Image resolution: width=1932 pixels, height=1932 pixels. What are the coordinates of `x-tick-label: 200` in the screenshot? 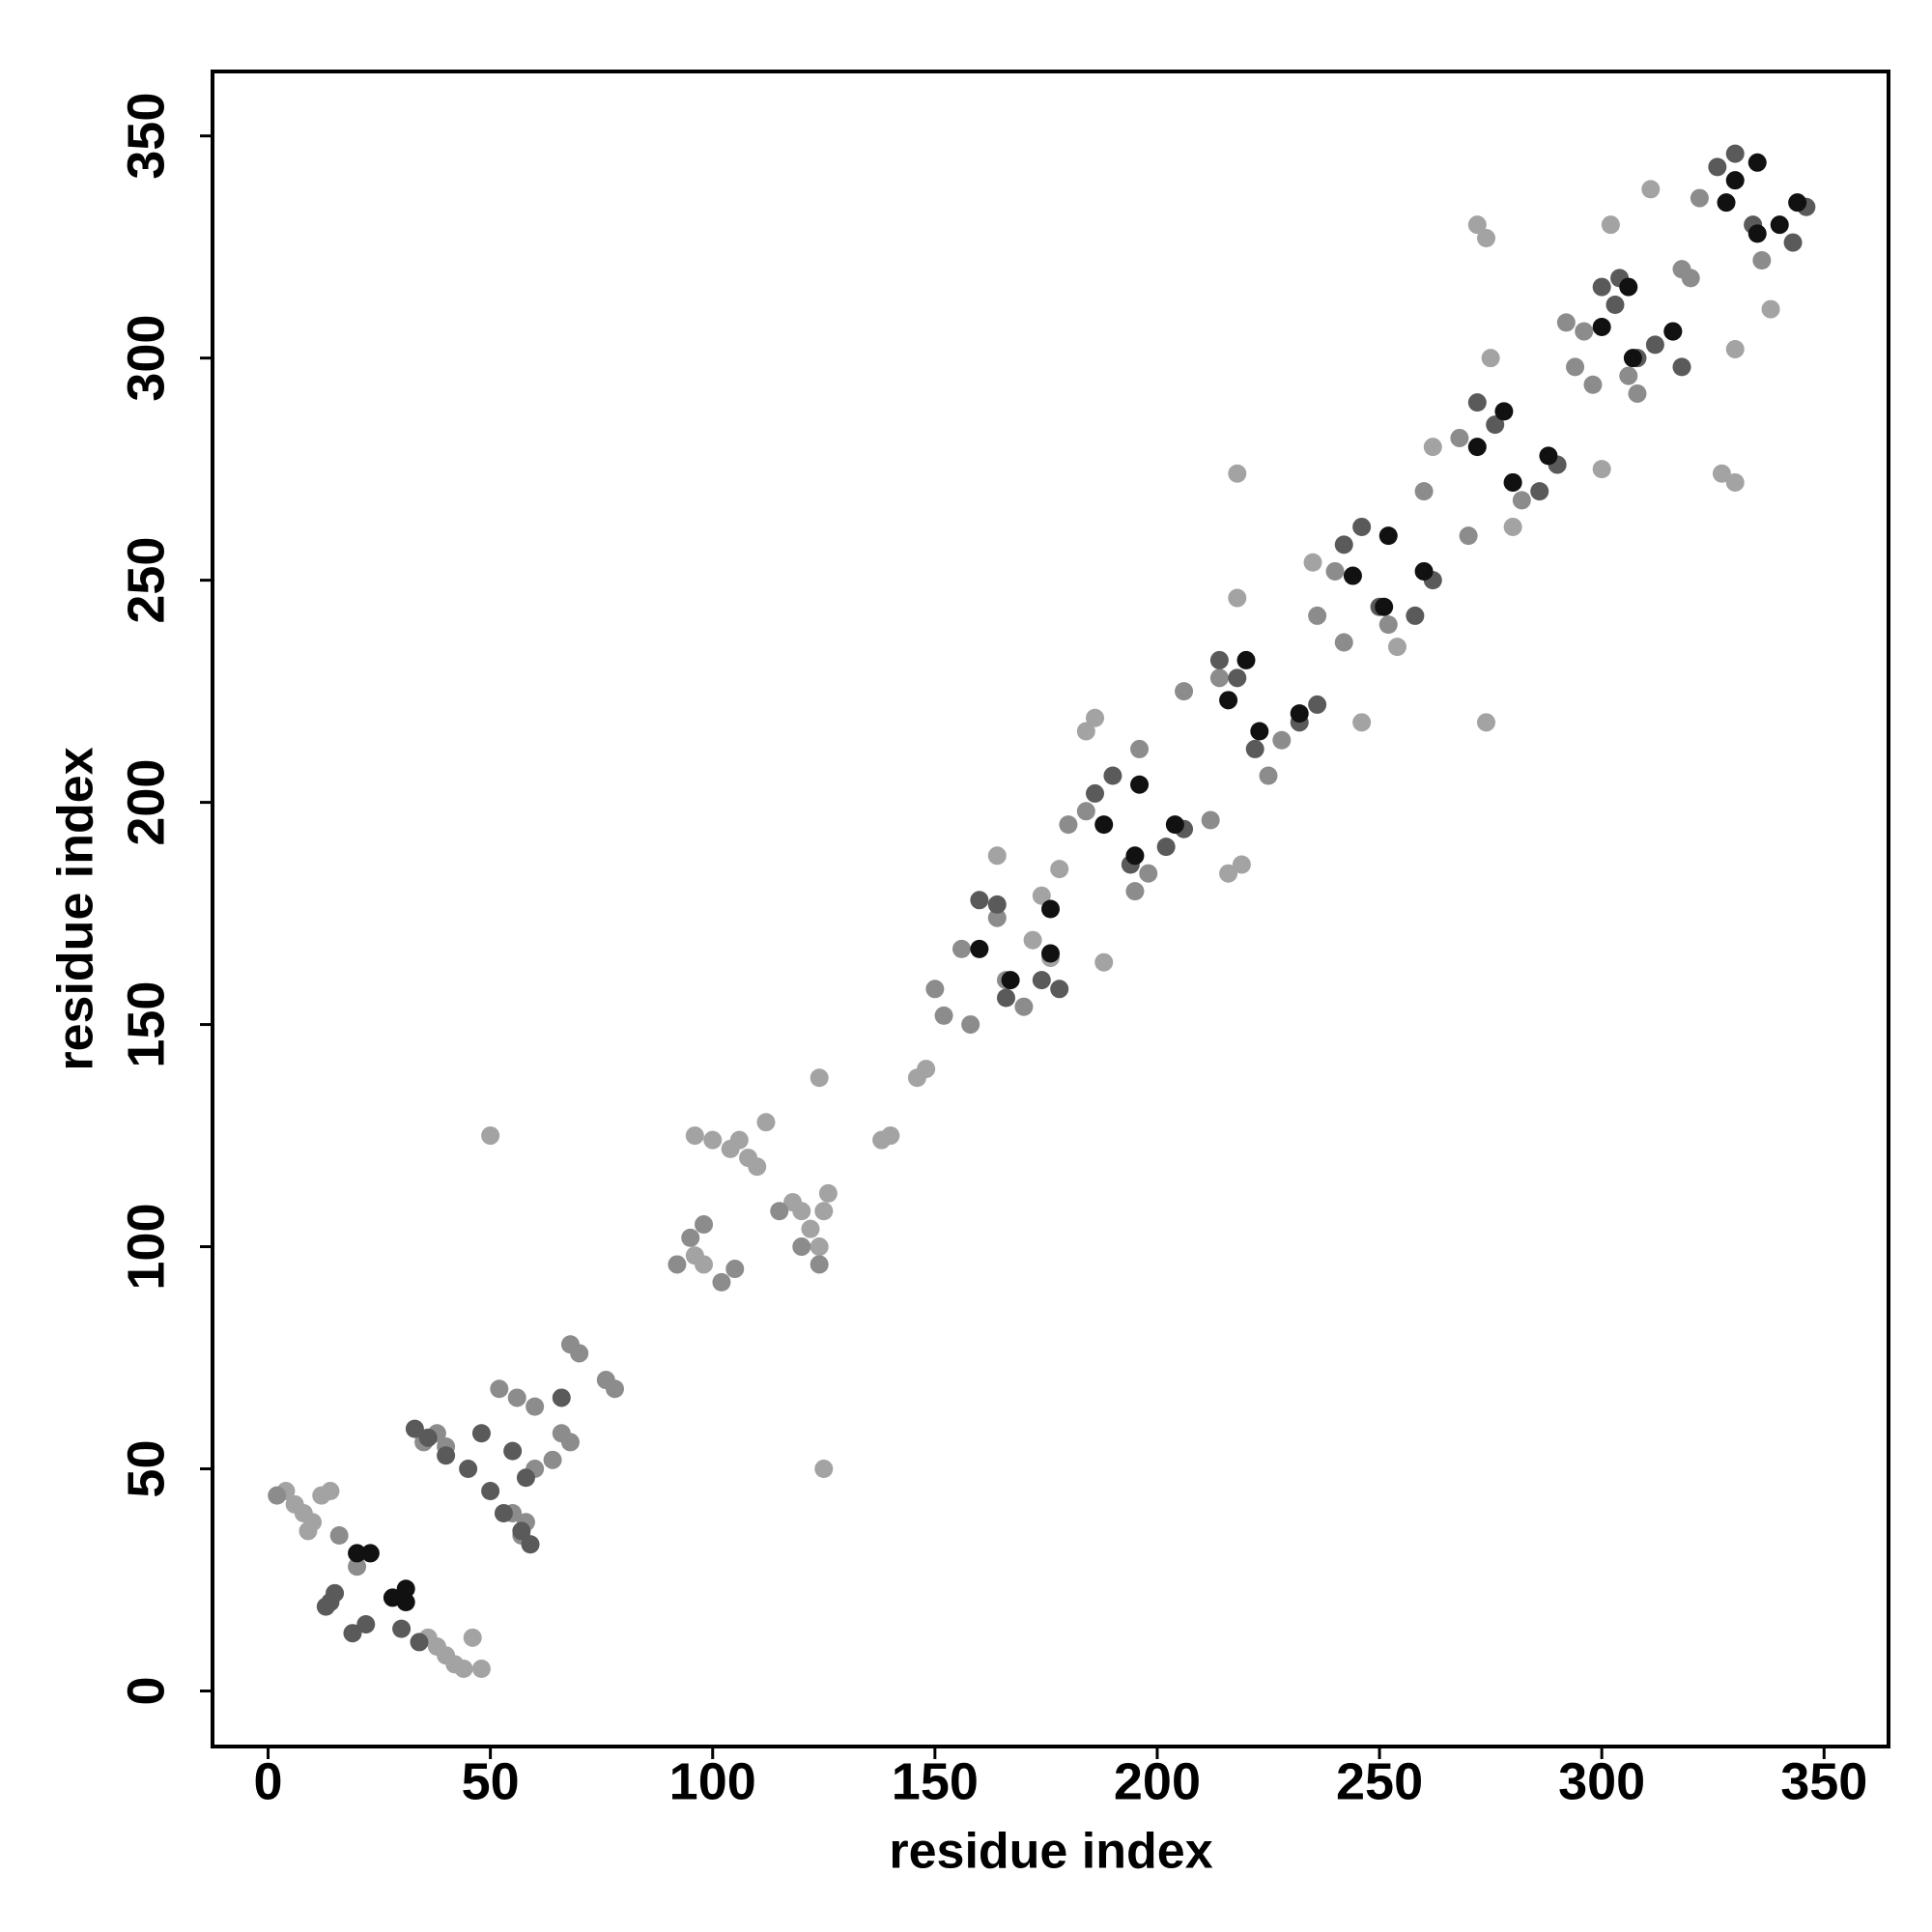 It's located at (1157, 1781).